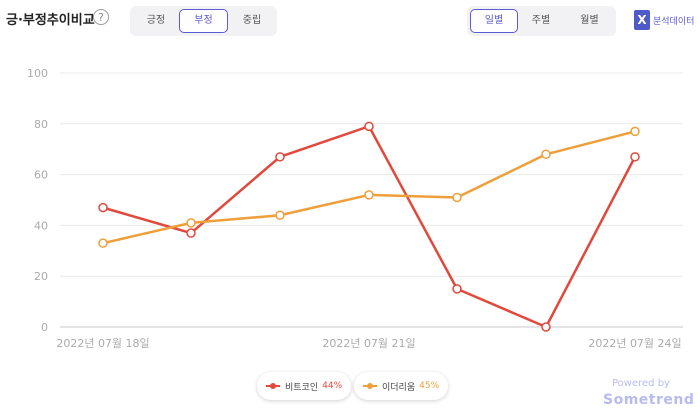  I want to click on x-tick-label: 2022년 07월 18일, so click(102, 343).